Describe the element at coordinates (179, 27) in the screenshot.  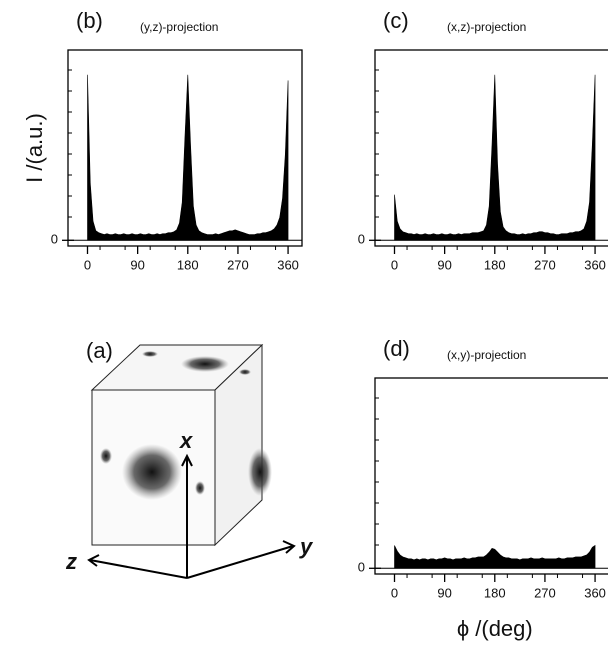
I see `panel-title: (y,z)-projection` at that location.